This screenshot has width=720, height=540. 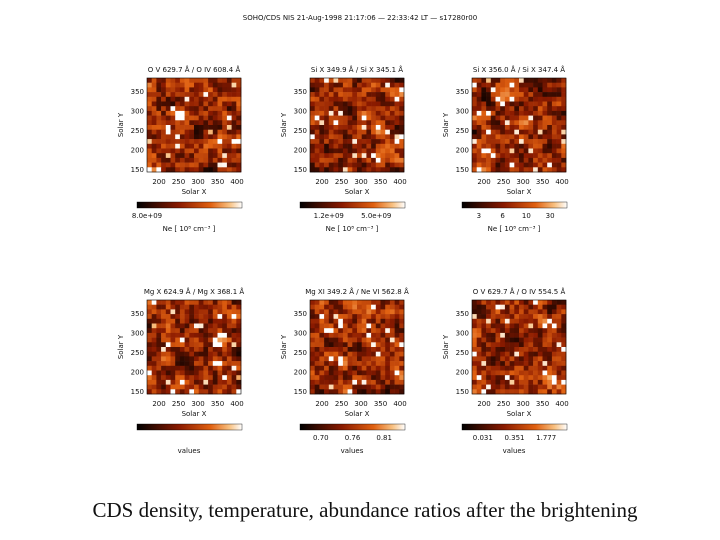 What do you see at coordinates (357, 192) in the screenshot?
I see `x-axis-label: Solar X` at bounding box center [357, 192].